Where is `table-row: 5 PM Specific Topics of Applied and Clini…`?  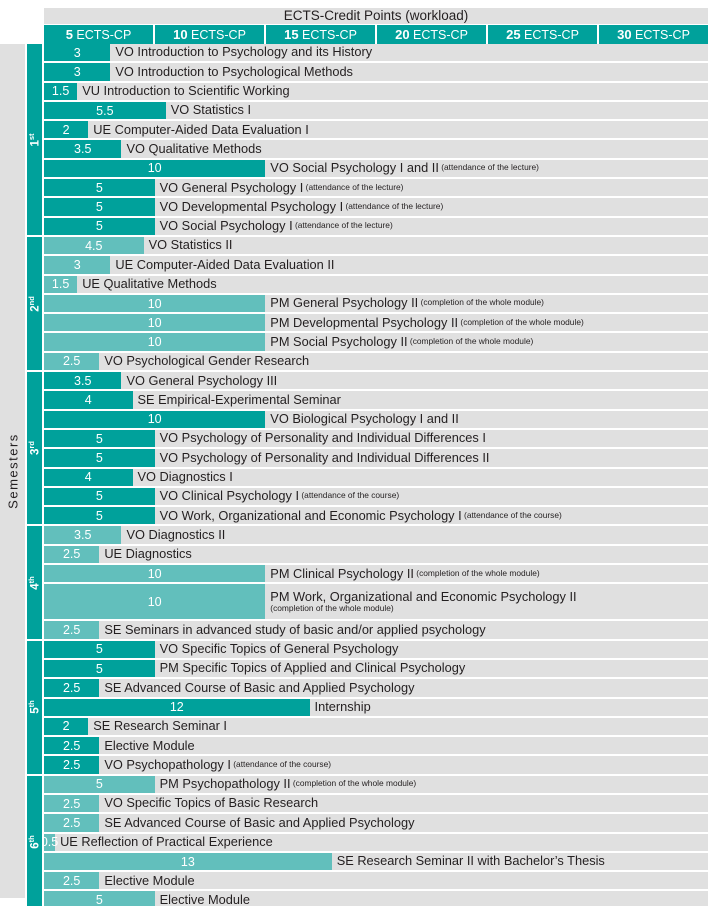 table-row: 5 PM Specific Topics of Applied and Clini… is located at coordinates (376, 668).